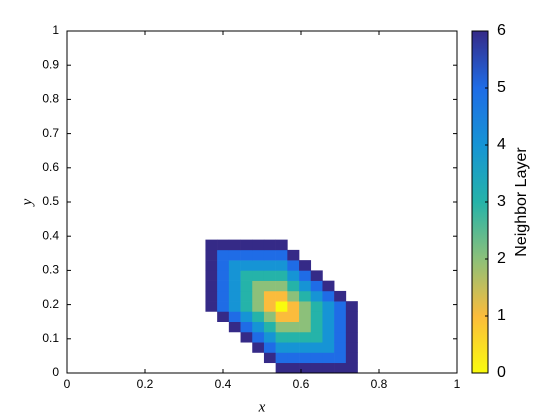 This screenshot has width=560, height=420. Describe the element at coordinates (501, 201) in the screenshot. I see `colorbar-tick-label: 3` at that location.